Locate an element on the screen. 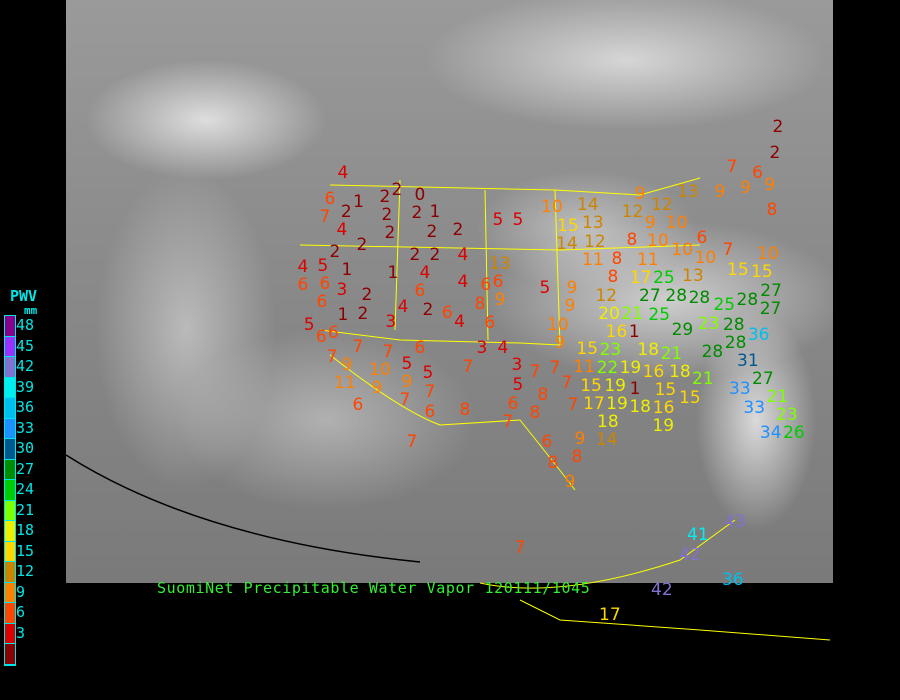  legend-unit: mm is located at coordinates (31, 310).